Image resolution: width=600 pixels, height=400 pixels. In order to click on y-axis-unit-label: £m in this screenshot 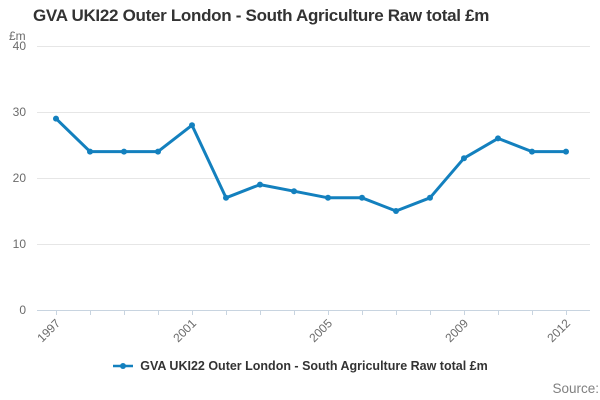, I will do `click(17, 36)`.